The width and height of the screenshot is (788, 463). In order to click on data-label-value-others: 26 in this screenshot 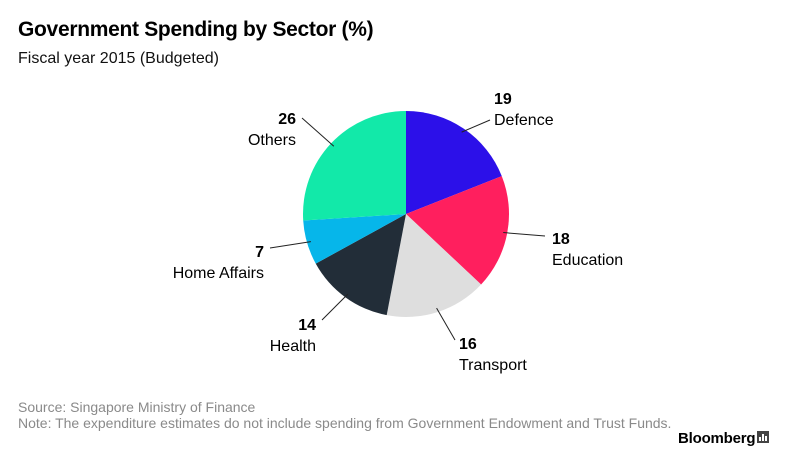, I will do `click(287, 119)`.